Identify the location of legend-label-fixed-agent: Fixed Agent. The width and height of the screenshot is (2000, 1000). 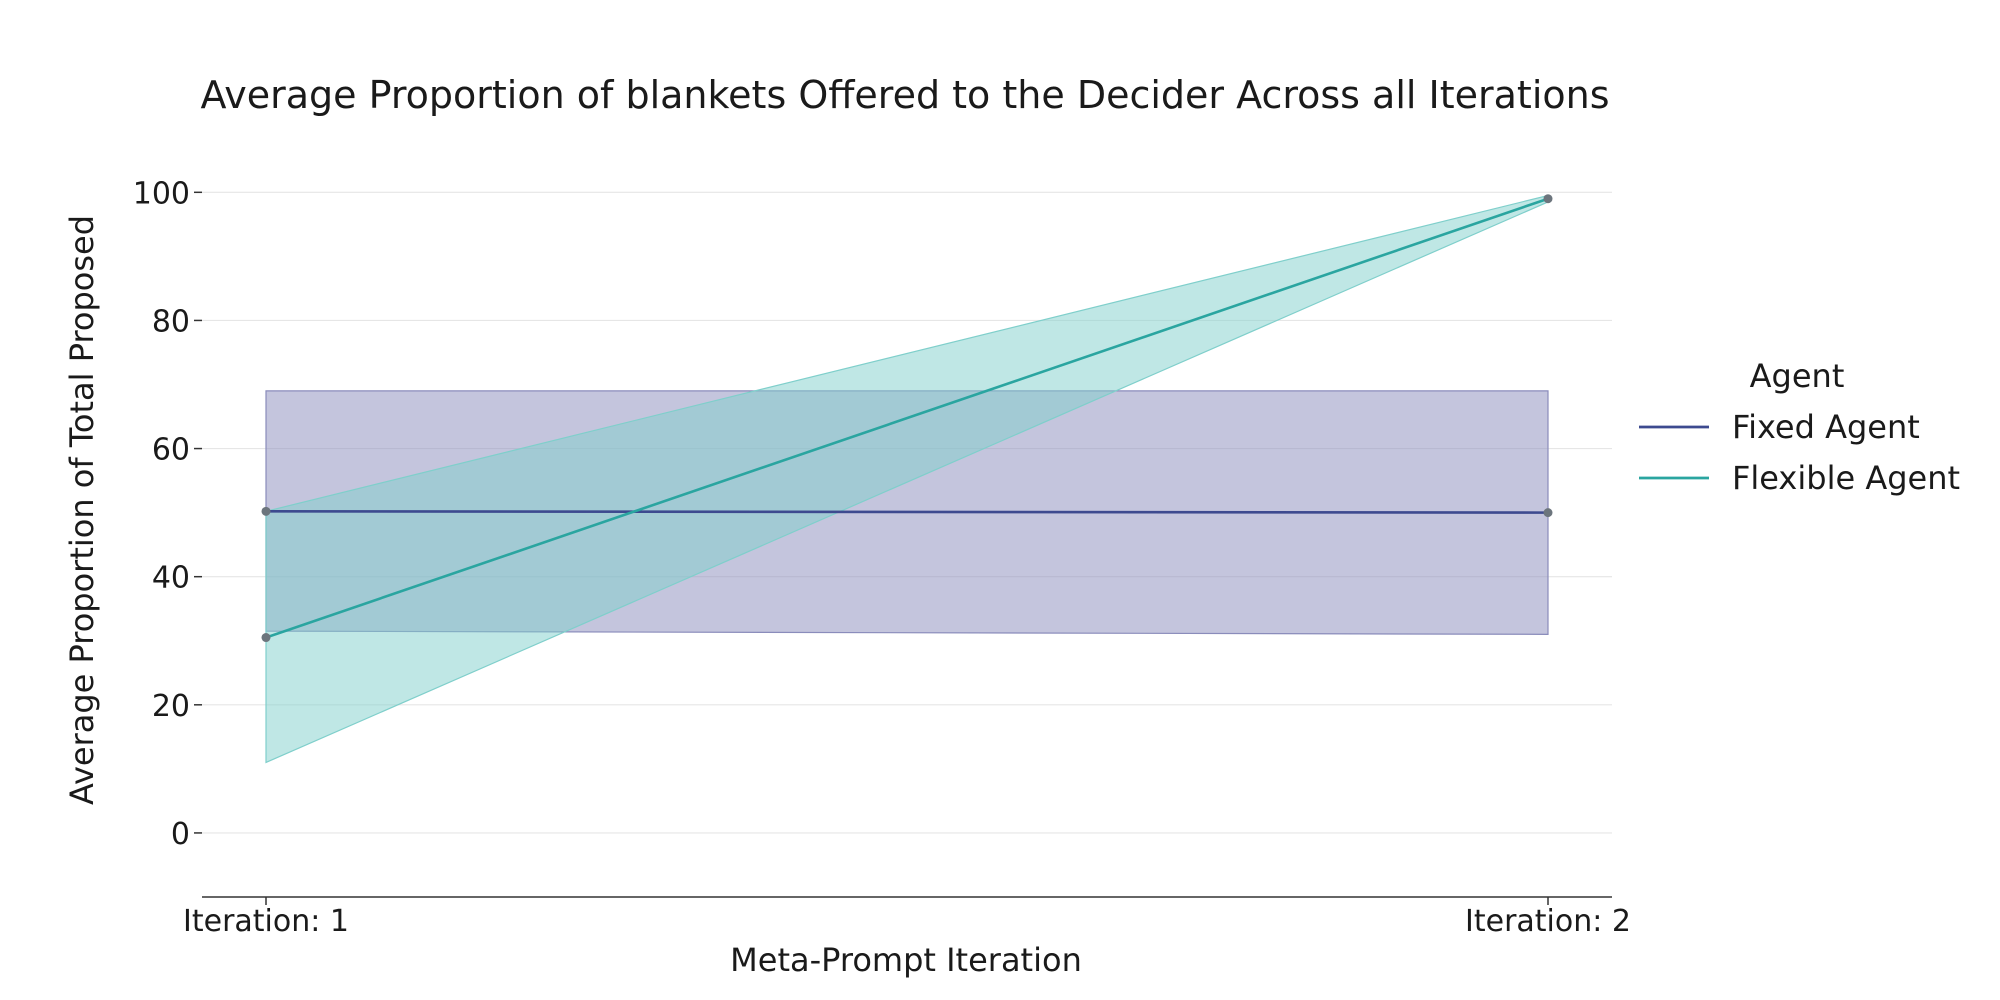
(1826, 427).